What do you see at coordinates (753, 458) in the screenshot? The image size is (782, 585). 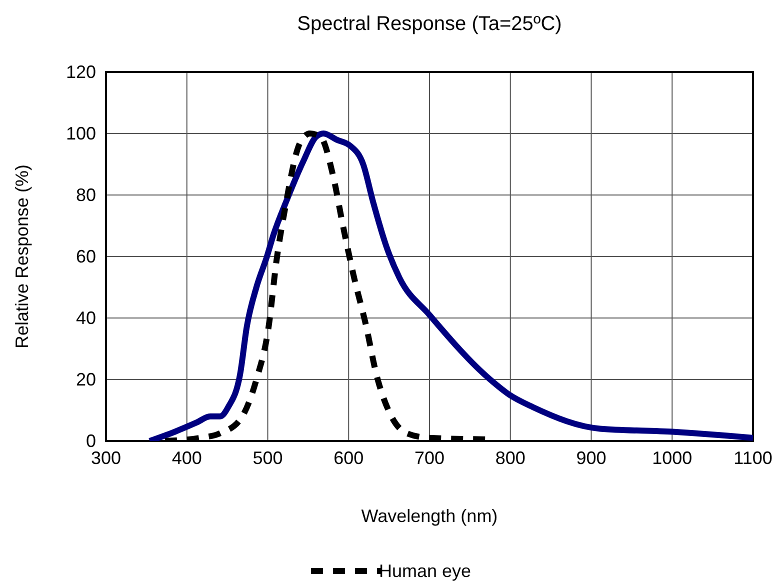 I see `x-tick-label: 1100` at bounding box center [753, 458].